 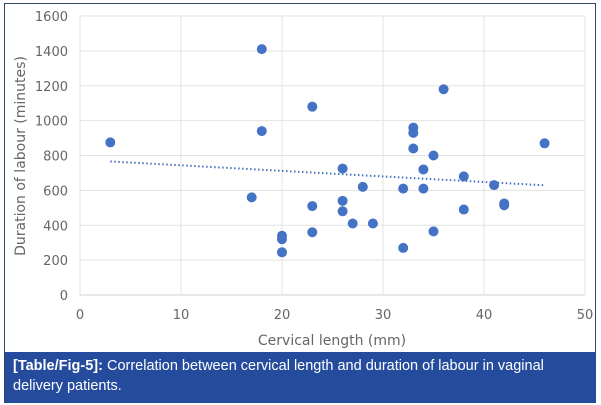 What do you see at coordinates (383, 315) in the screenshot?
I see `x-tick-label: 30` at bounding box center [383, 315].